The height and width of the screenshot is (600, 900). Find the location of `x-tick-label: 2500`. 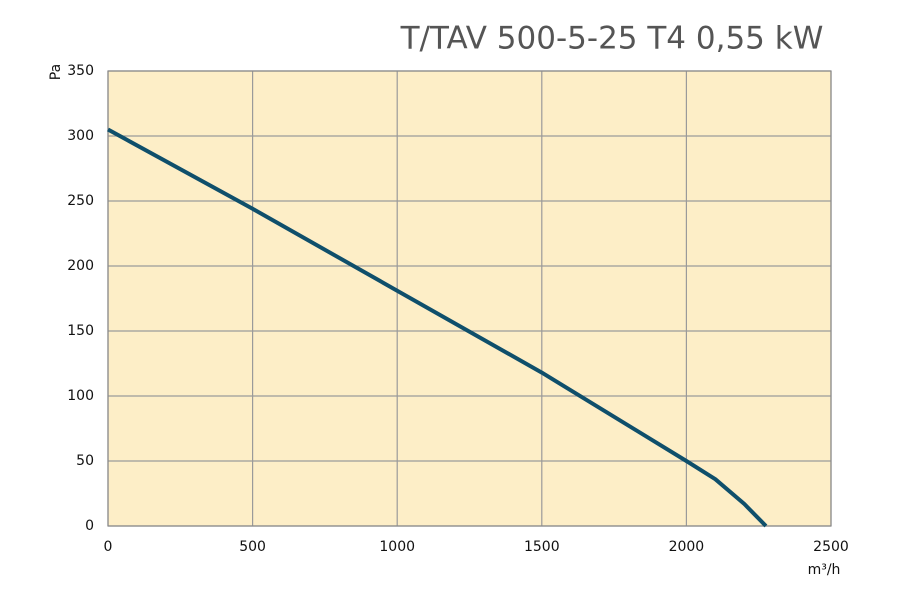

x-tick-label: 2500 is located at coordinates (831, 547).